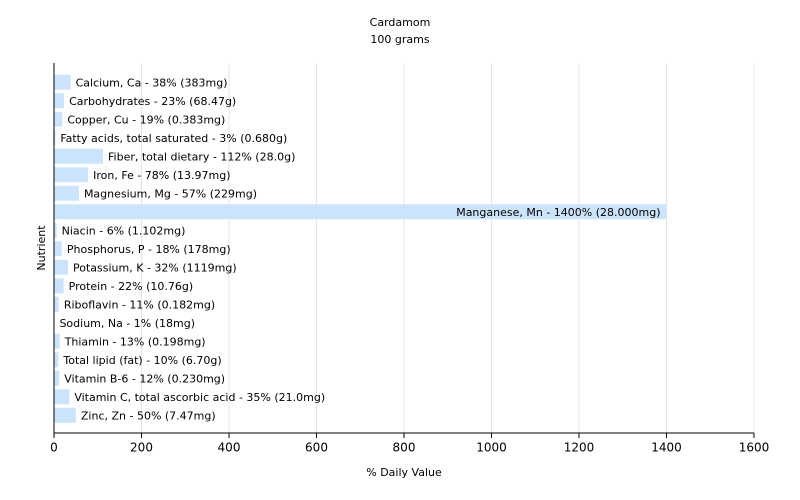  Describe the element at coordinates (579, 448) in the screenshot. I see `x-tick-label: 1200` at that location.